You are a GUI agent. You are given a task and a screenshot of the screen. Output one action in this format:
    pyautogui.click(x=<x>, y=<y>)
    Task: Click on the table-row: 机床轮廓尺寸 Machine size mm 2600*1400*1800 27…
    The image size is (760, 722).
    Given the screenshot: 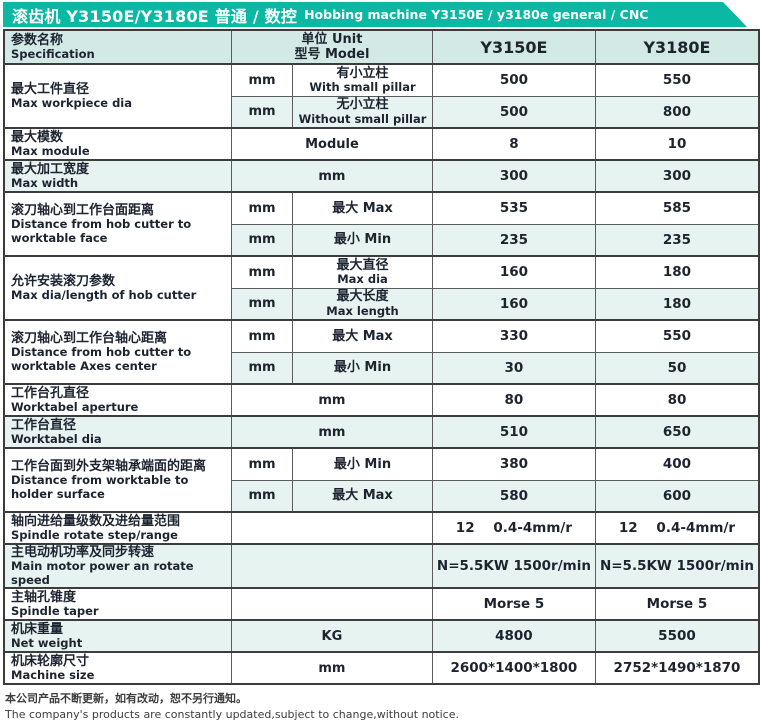 What is the action you would take?
    pyautogui.click(x=381, y=668)
    